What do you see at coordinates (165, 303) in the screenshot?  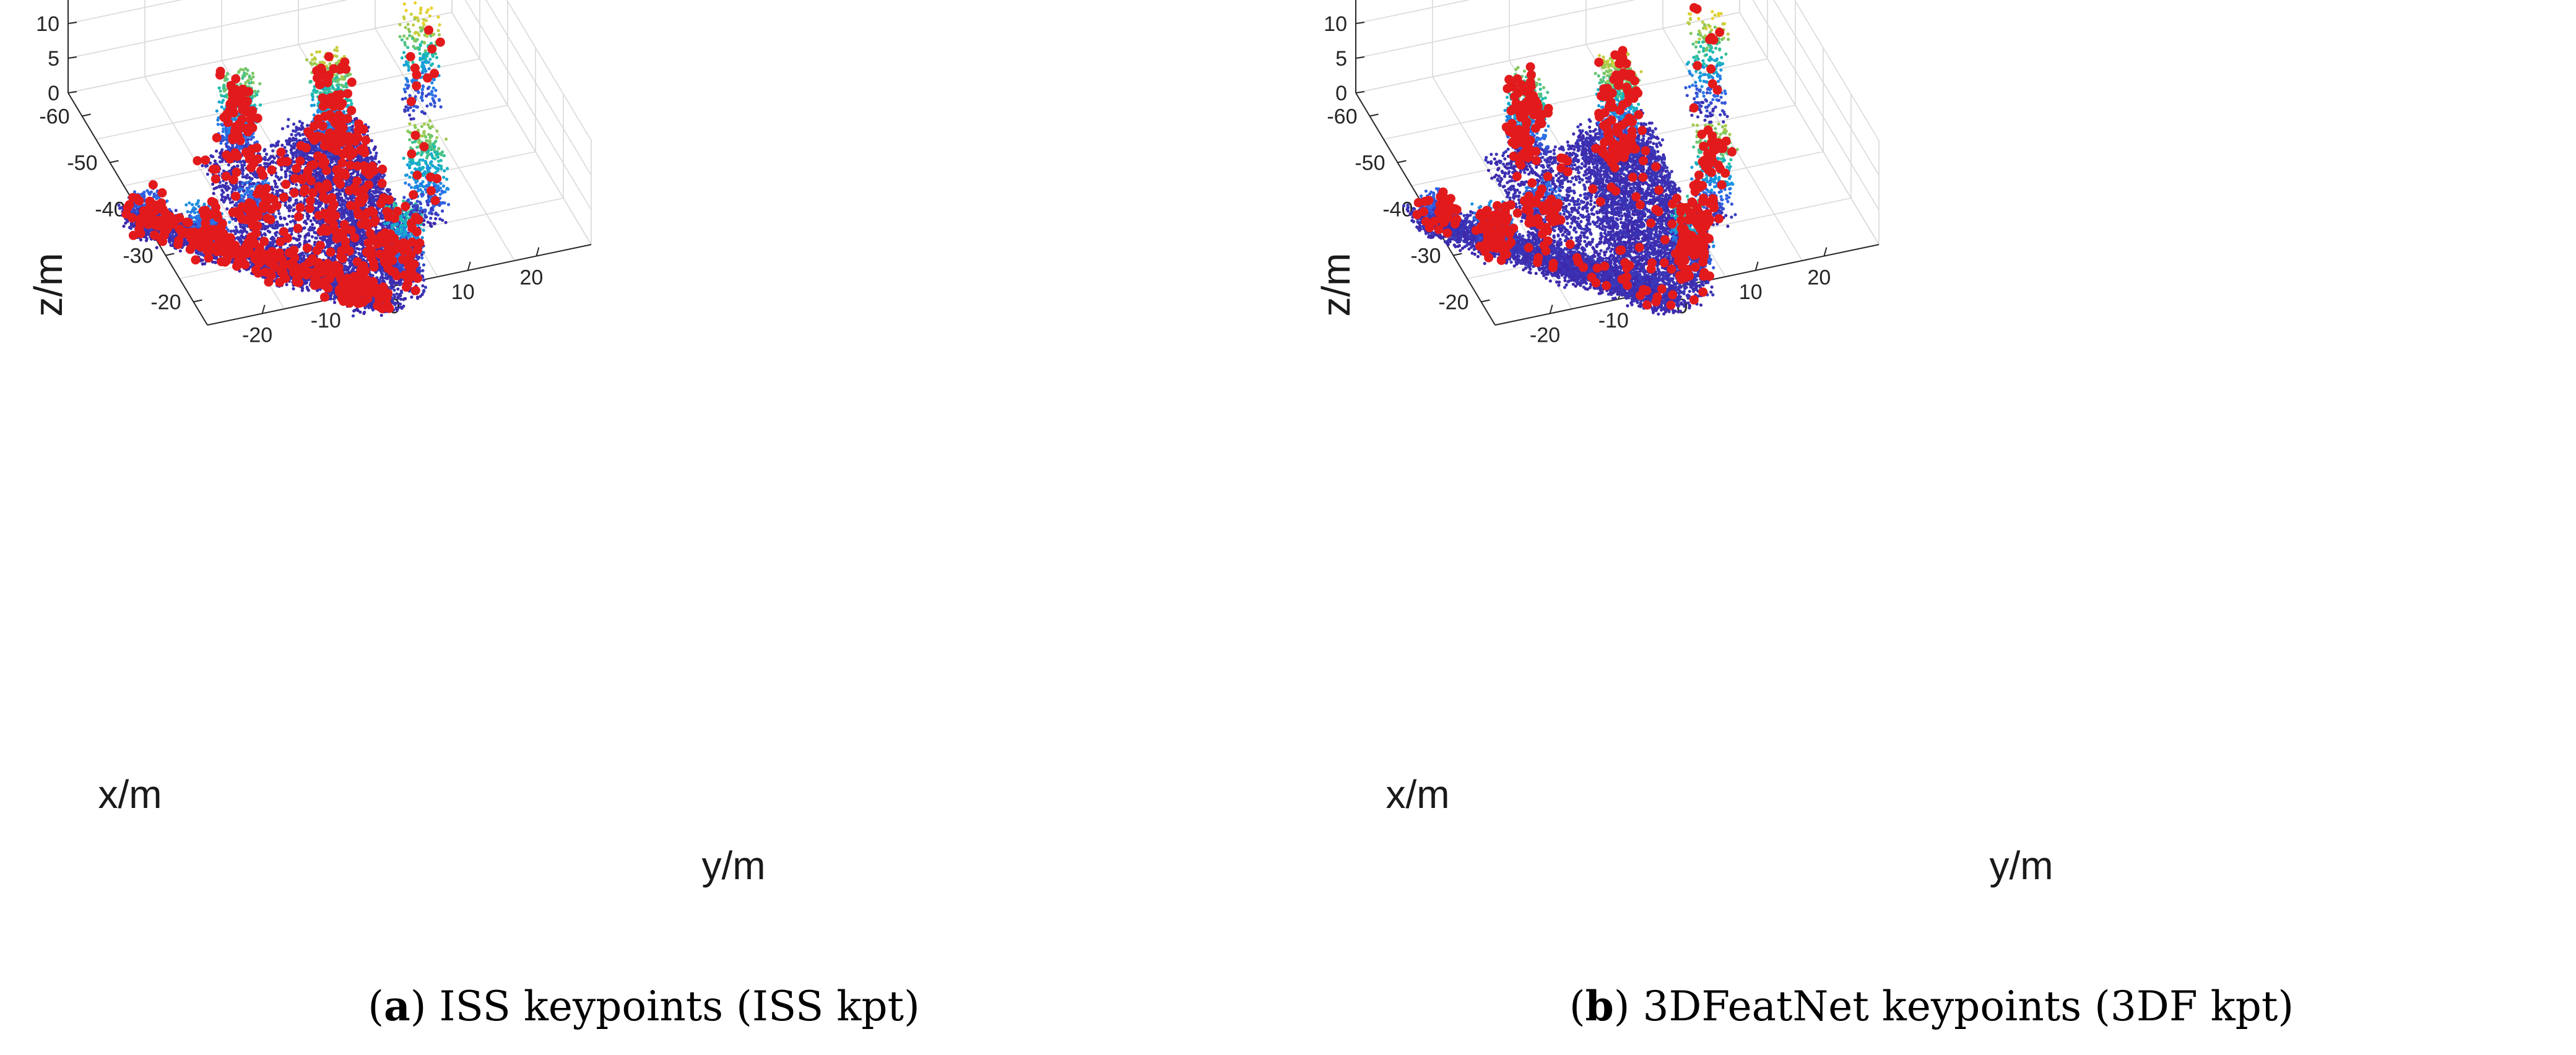 I see `x-tick-label: -20` at bounding box center [165, 303].